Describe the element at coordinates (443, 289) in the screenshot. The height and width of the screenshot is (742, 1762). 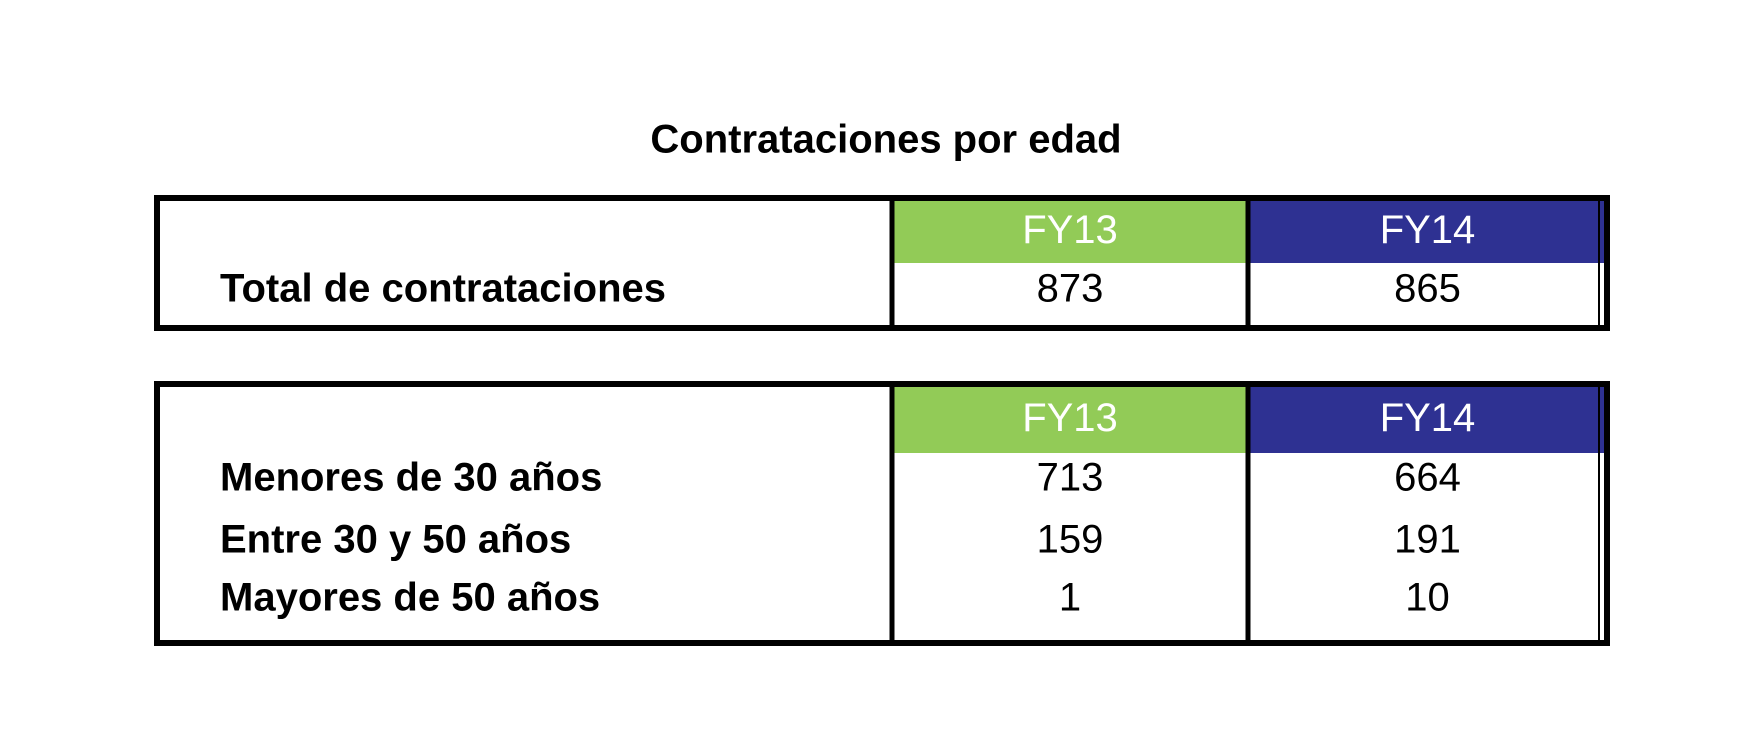
I see `row-label: Total de contrataciones` at that location.